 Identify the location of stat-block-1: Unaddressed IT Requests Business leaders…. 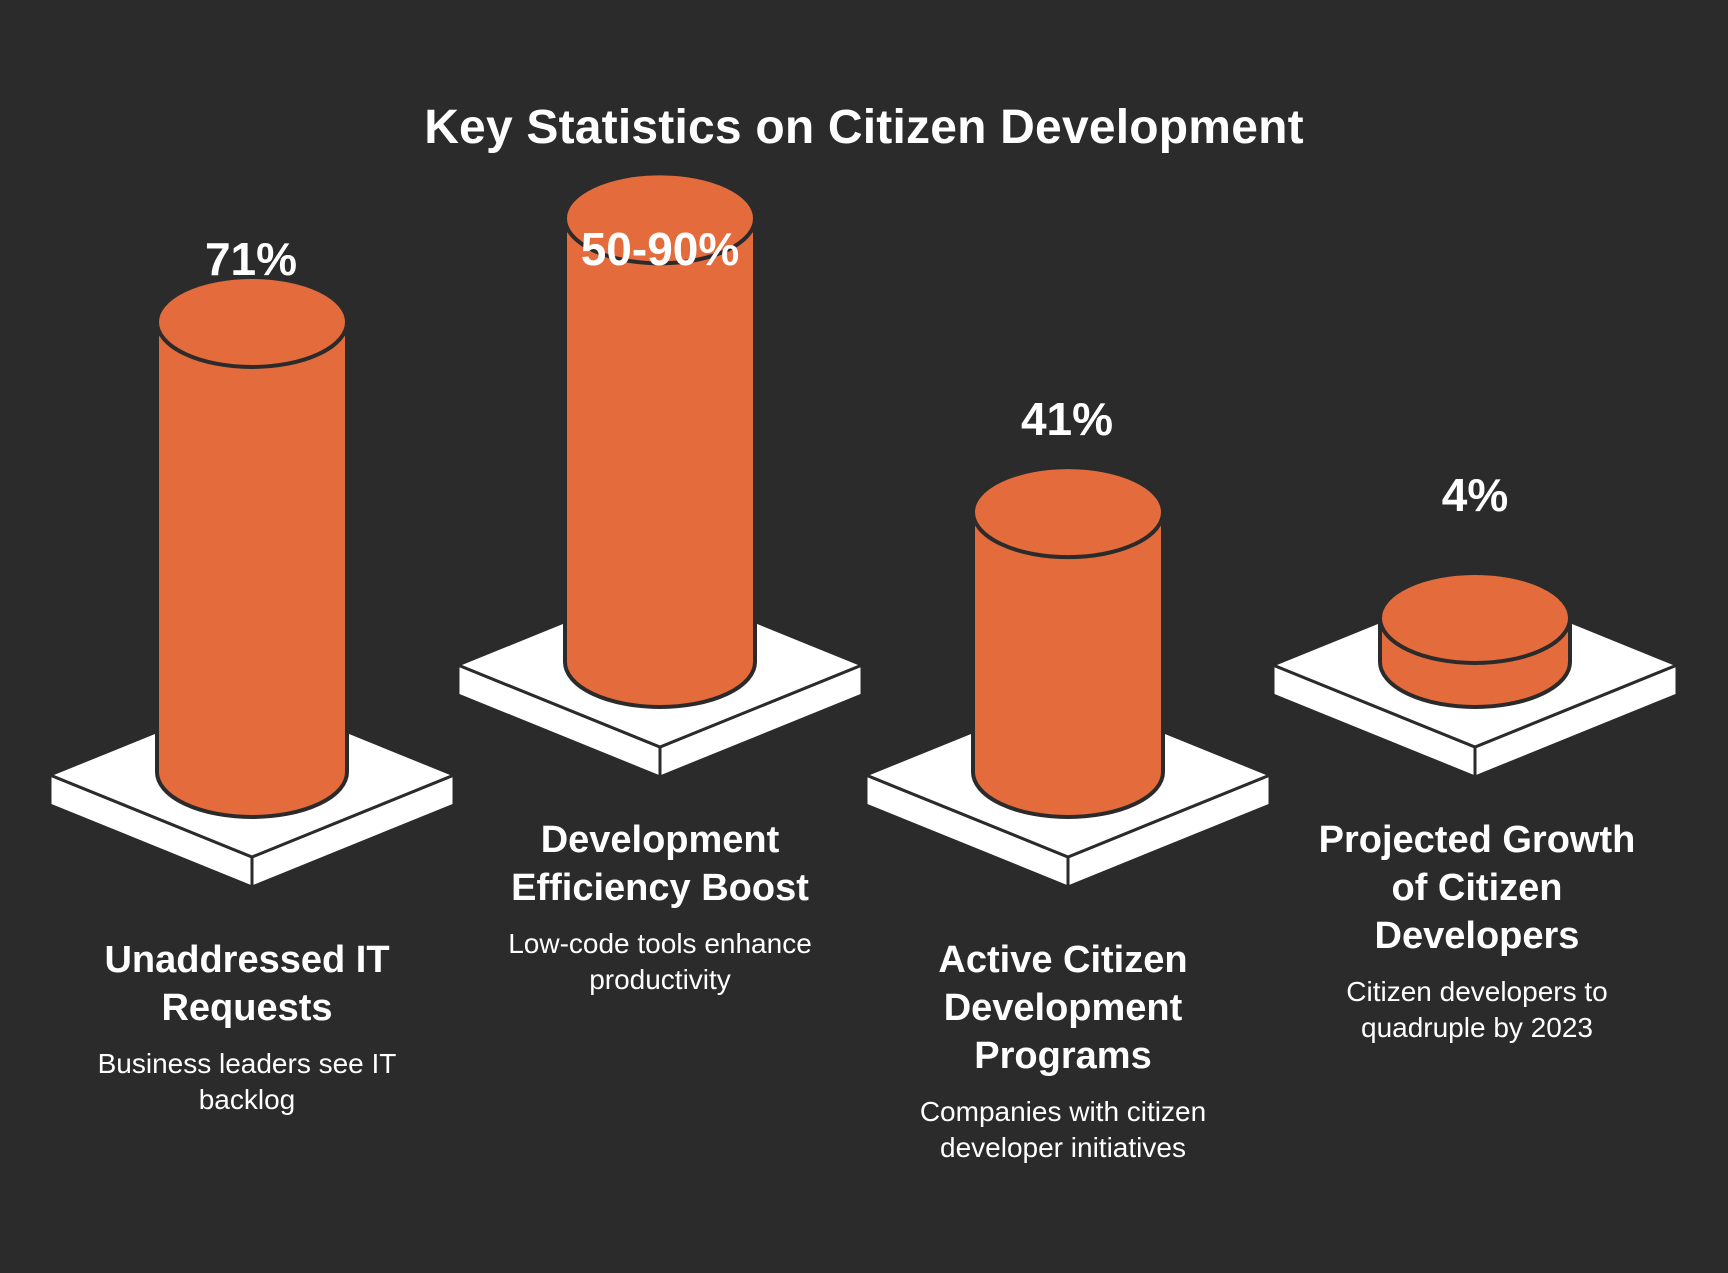
(247, 1027).